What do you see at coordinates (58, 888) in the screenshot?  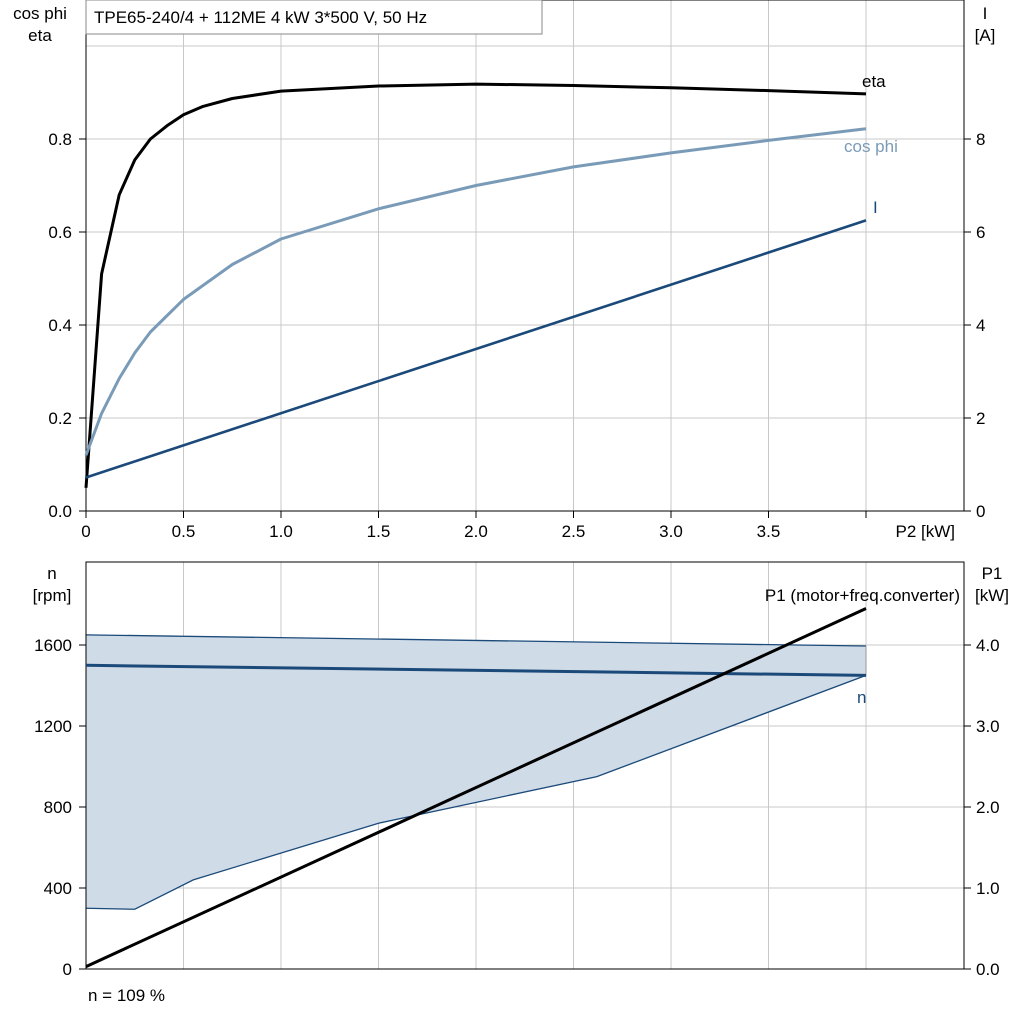 I see `bottom-left-tick-label: 400` at bounding box center [58, 888].